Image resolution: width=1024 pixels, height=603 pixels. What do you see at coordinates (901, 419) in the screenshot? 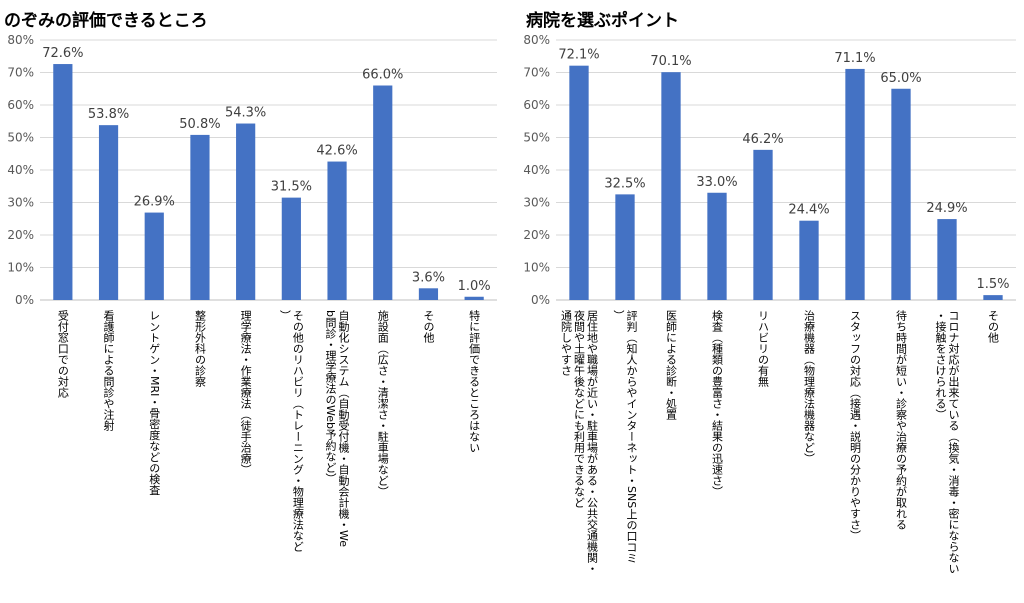
I see `svg-text: 待ち時間が短い・診察や治療の予約が取れる` at bounding box center [901, 419].